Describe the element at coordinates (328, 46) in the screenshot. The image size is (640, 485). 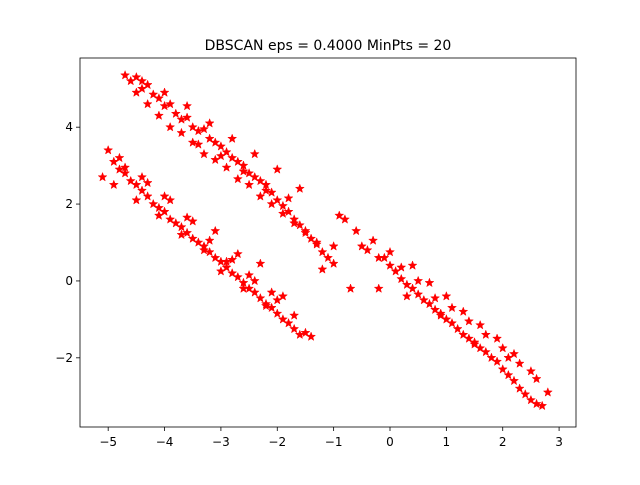
I see `chart-title: DBSCAN eps = 0.4000 MinPts = 20` at that location.